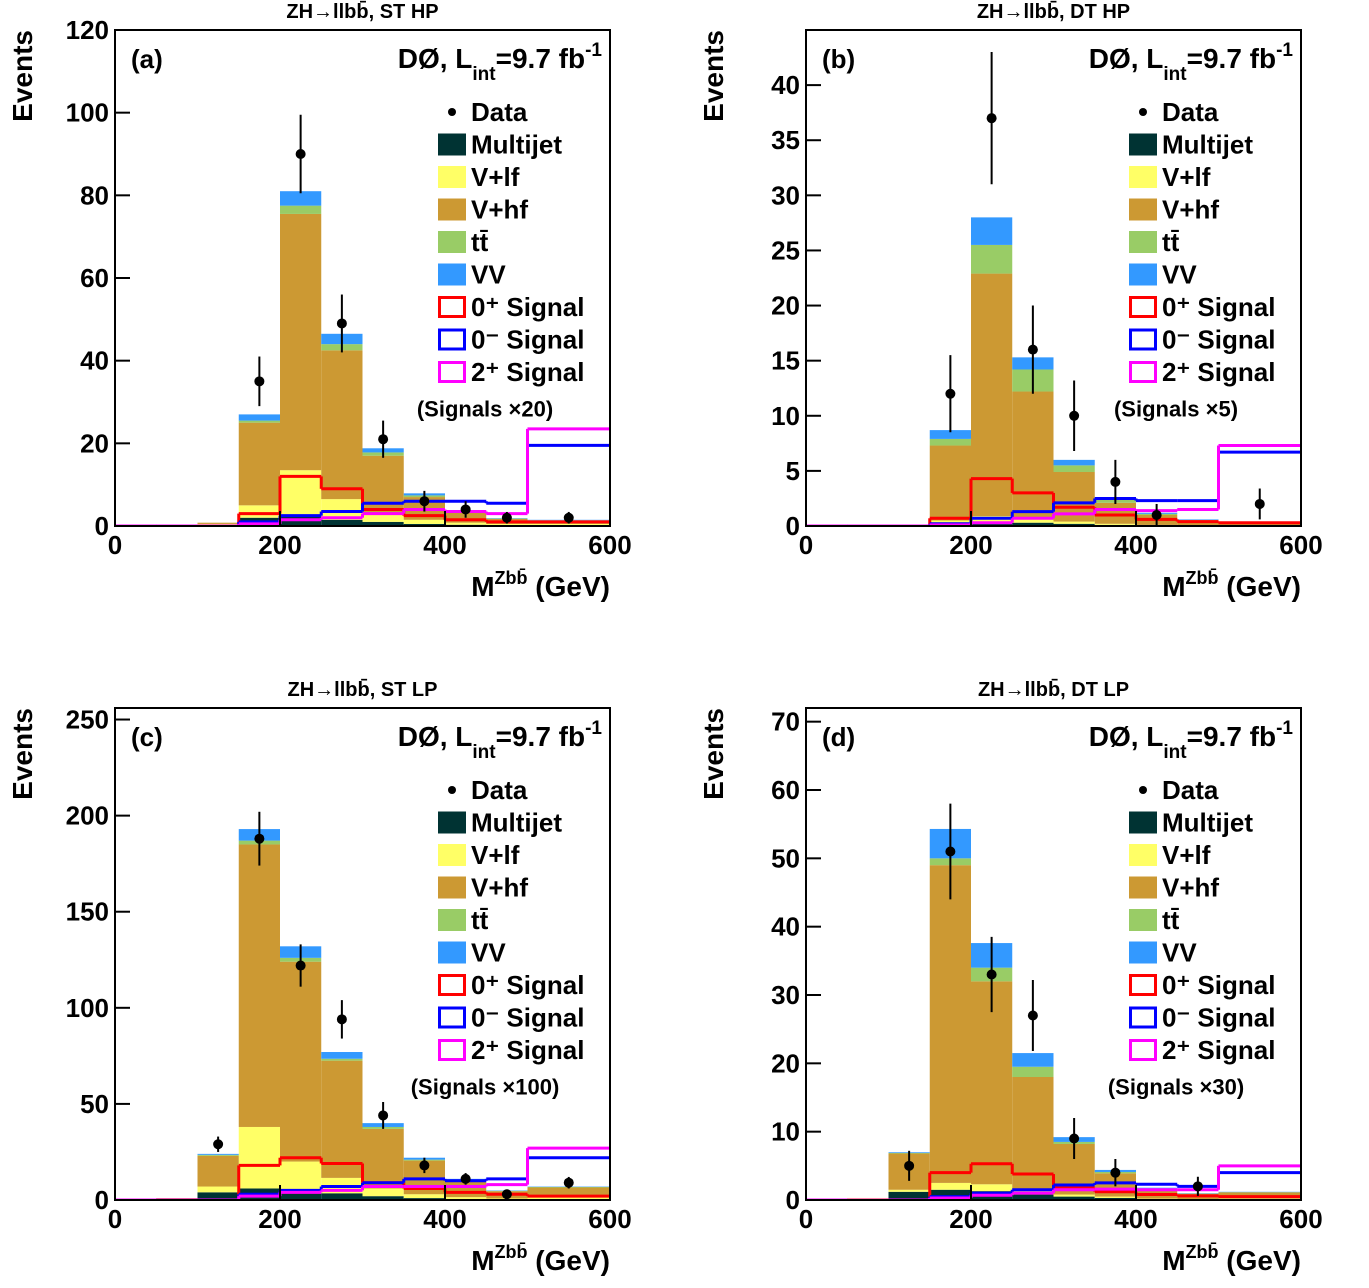  I want to click on x-axis-label: MZbb̄ (GeV), so click(1231, 1259).